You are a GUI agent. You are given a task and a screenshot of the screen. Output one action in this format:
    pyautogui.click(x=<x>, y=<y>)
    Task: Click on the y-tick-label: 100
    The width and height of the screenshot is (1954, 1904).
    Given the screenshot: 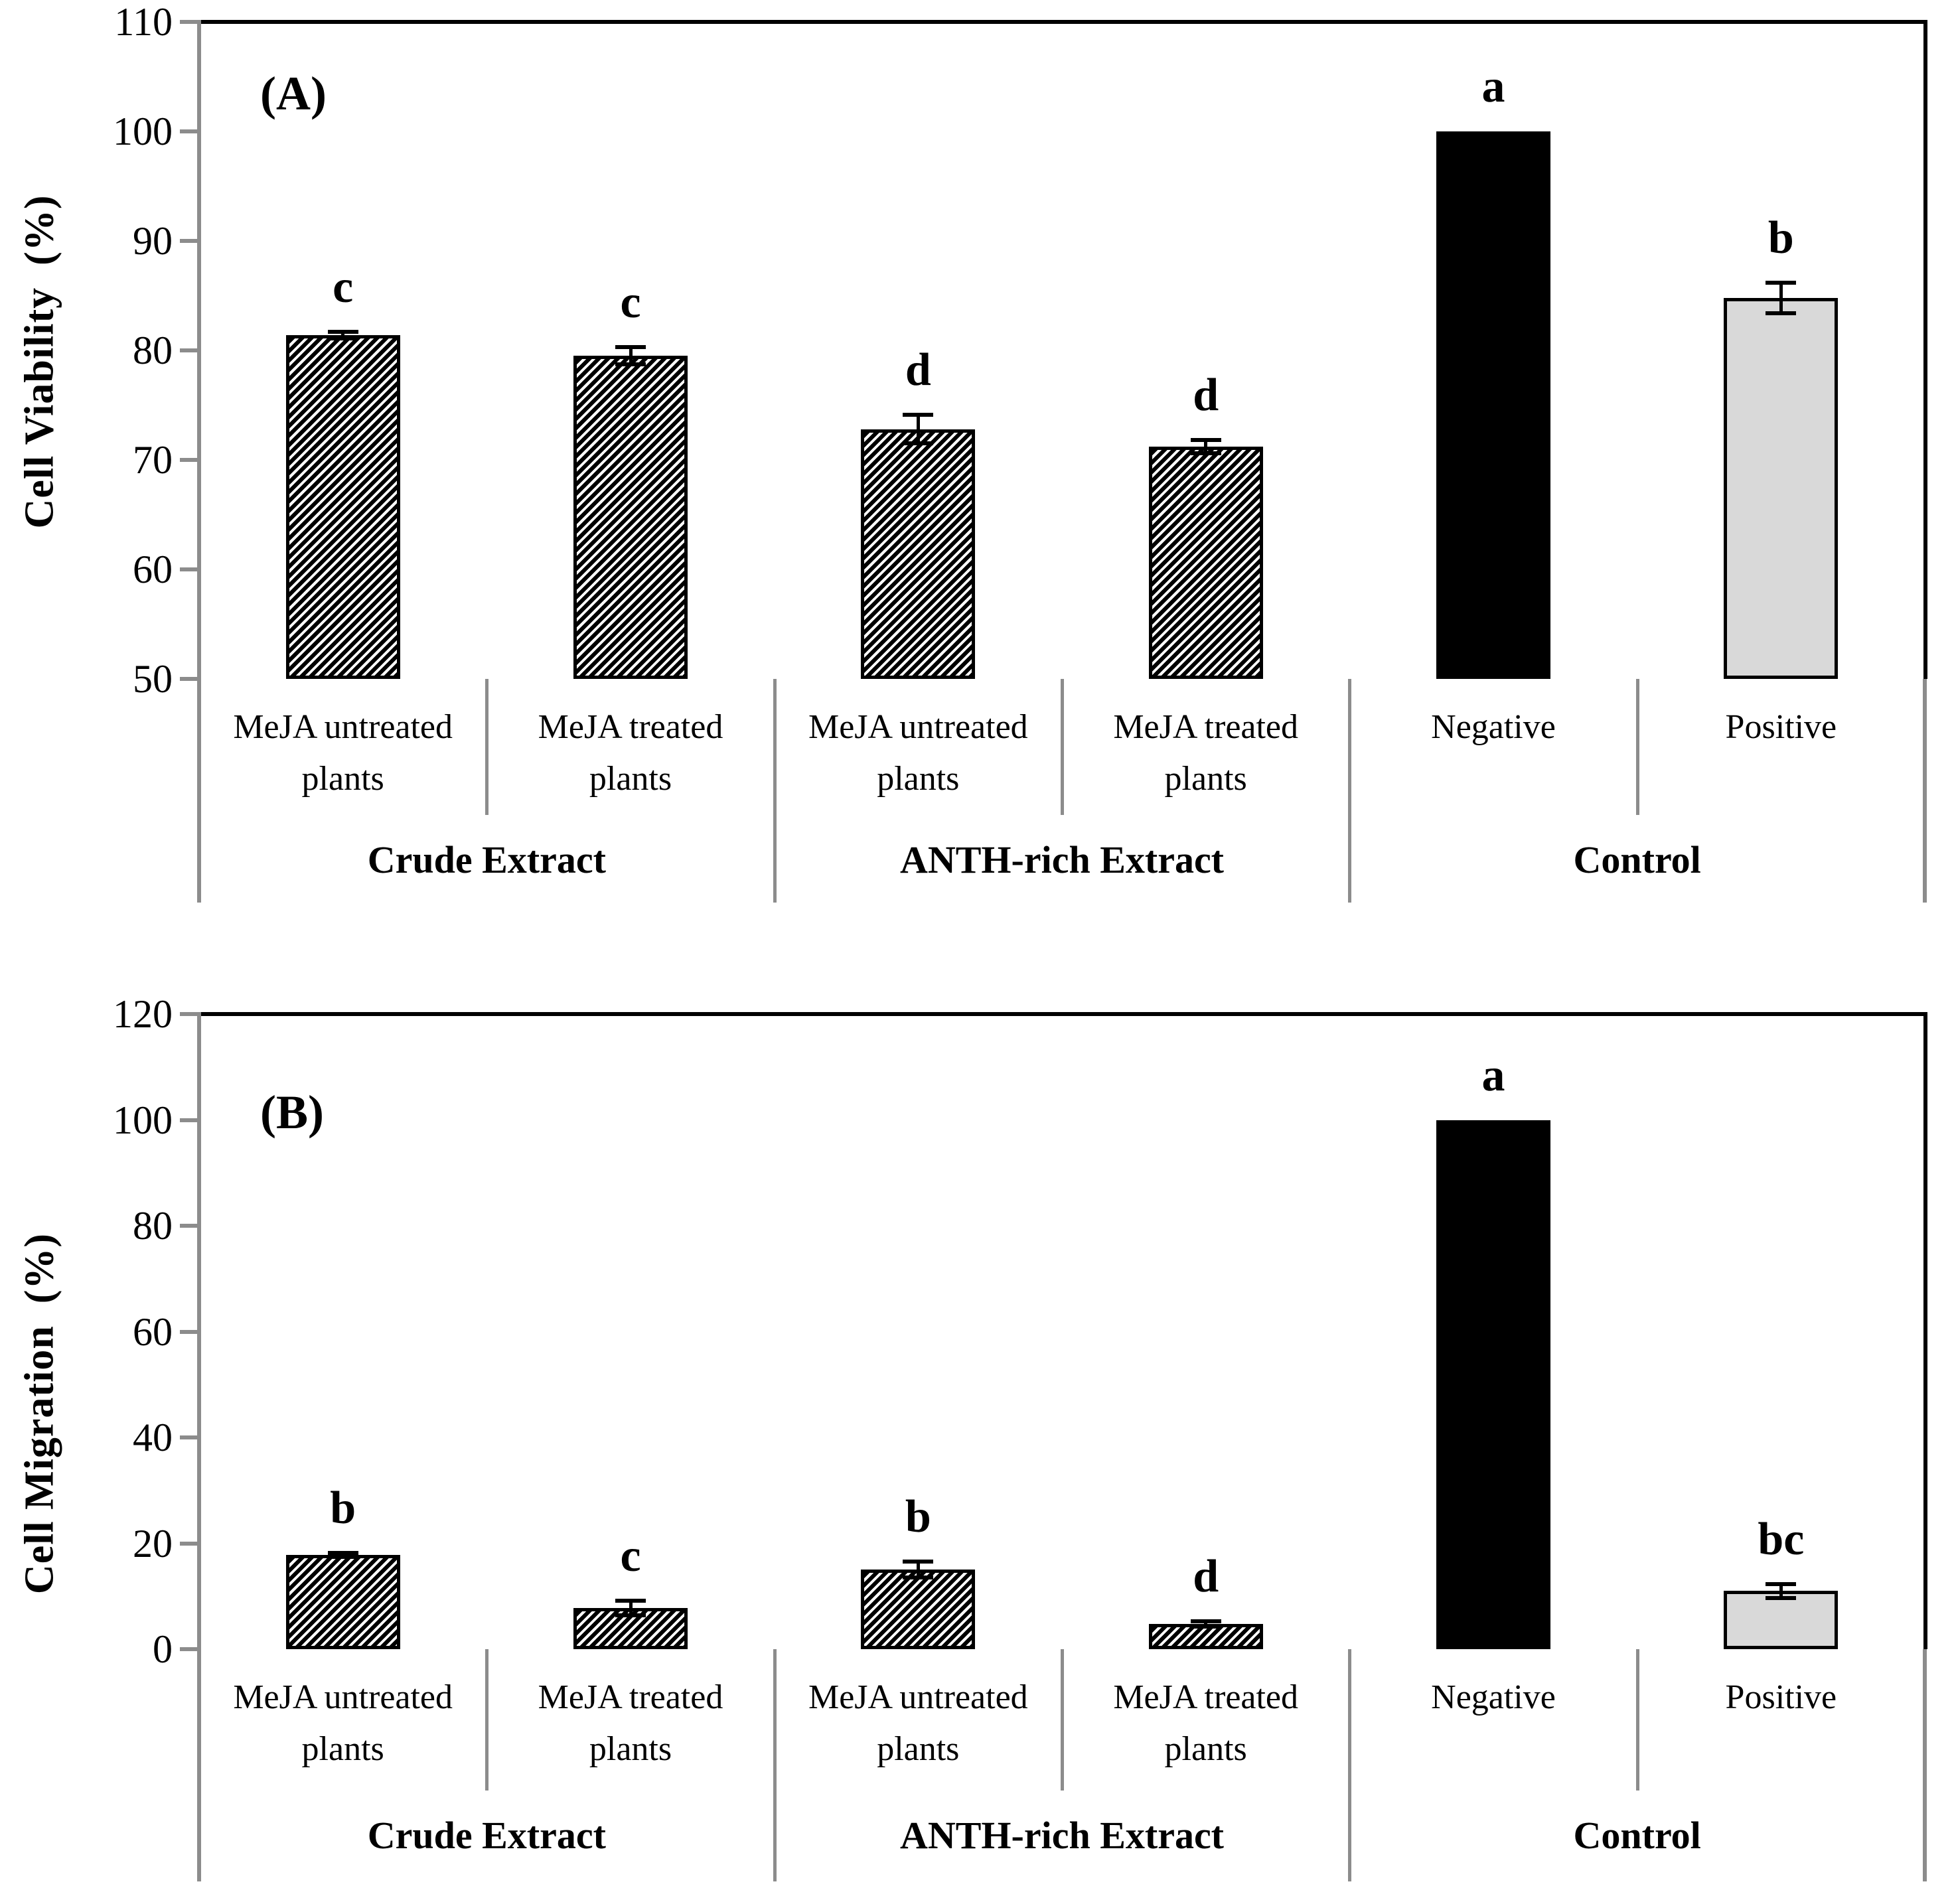 What is the action you would take?
    pyautogui.click(x=143, y=131)
    